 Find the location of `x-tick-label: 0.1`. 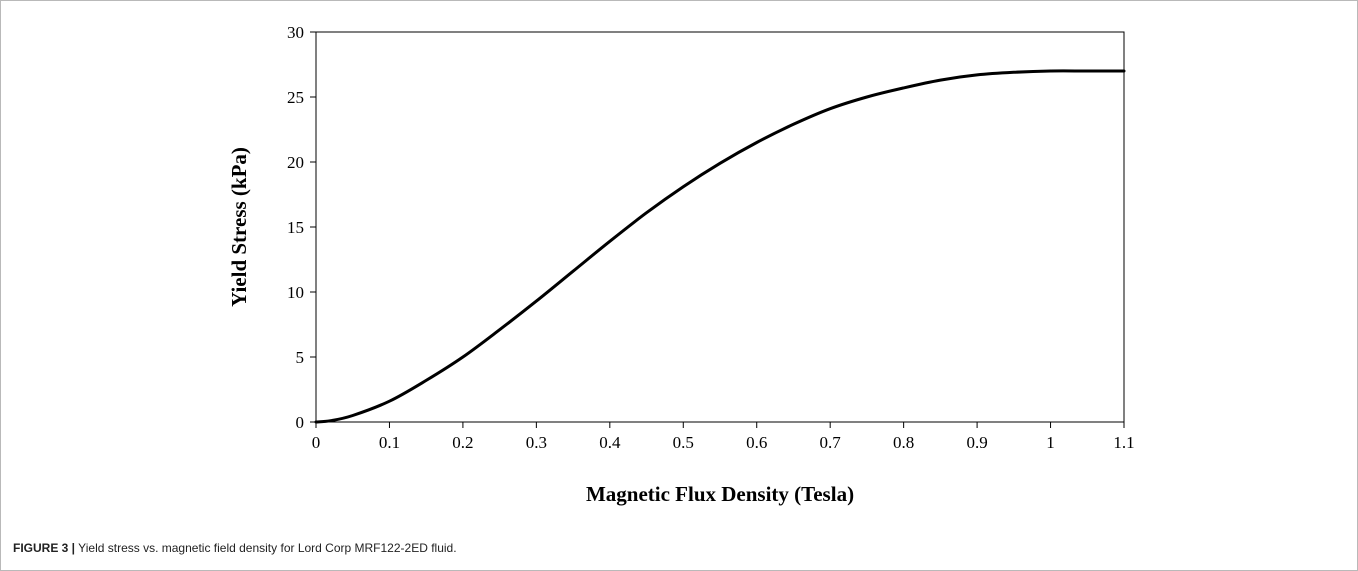

x-tick-label: 0.1 is located at coordinates (389, 442).